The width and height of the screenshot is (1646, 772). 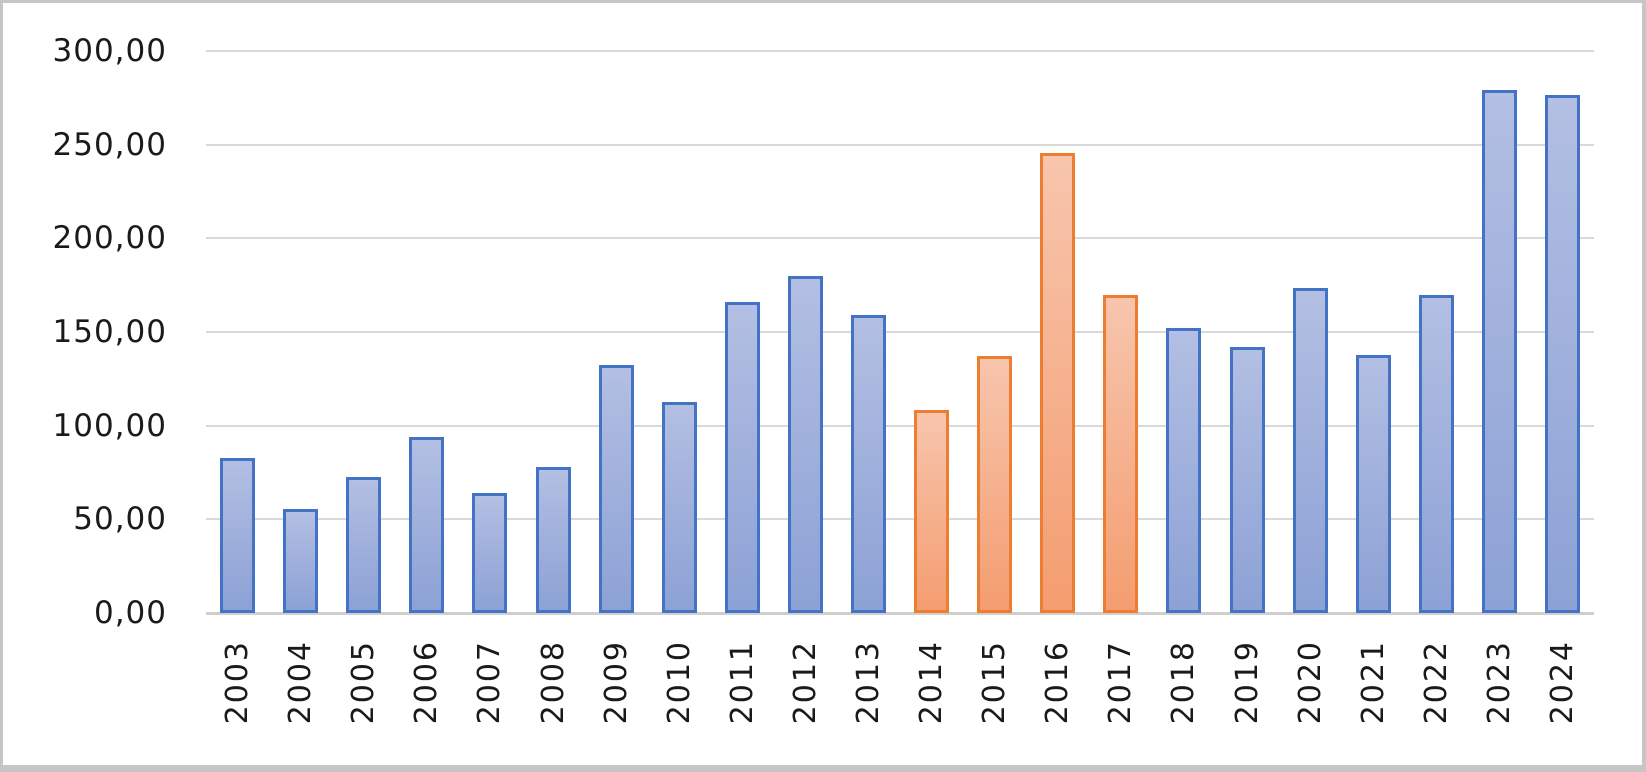 I want to click on bar-2023, so click(x=1499, y=351).